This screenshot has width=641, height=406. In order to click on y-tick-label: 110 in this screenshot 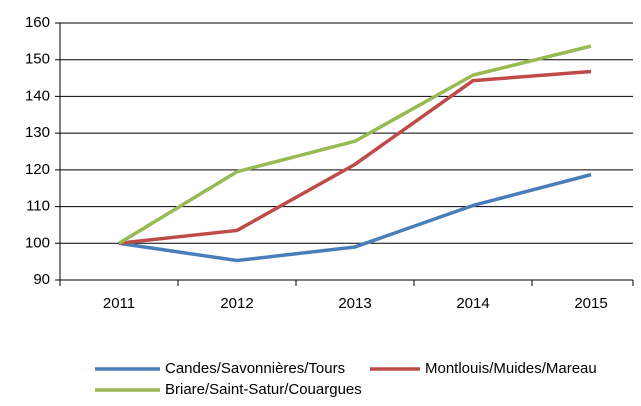, I will do `click(38, 206)`.